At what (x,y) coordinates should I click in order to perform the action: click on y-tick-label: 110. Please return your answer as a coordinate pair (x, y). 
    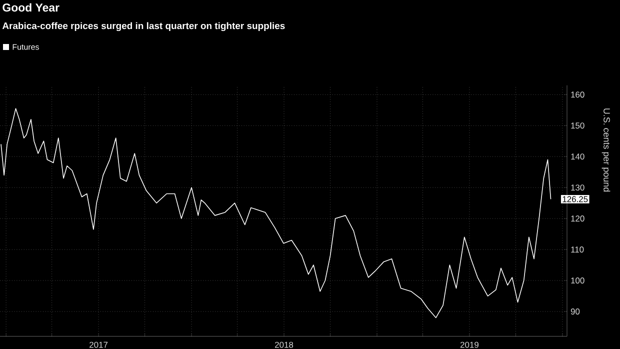
    Looking at the image, I should click on (577, 249).